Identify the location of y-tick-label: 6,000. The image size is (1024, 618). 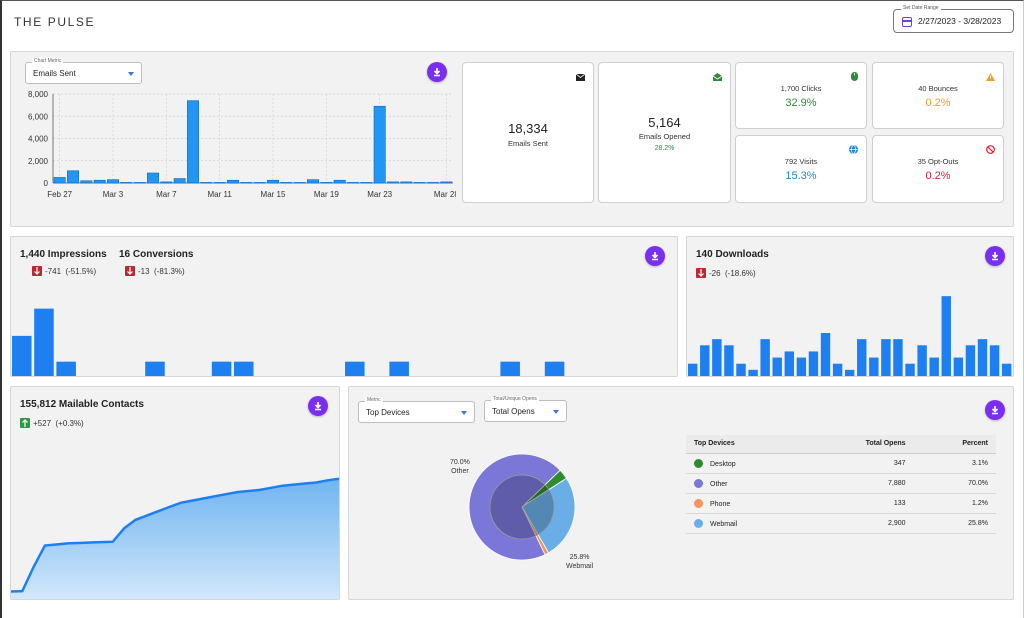
(38, 116).